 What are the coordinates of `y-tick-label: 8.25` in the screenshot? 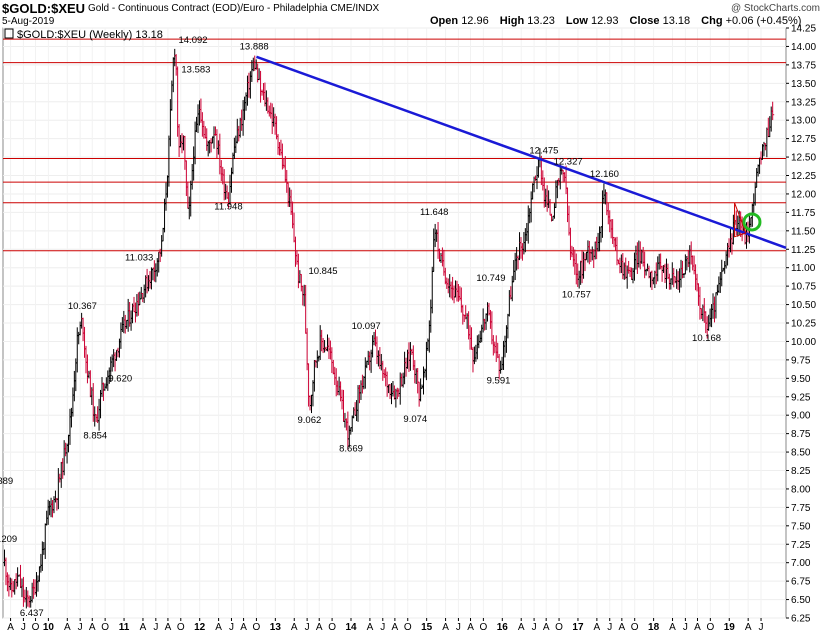 It's located at (801, 471).